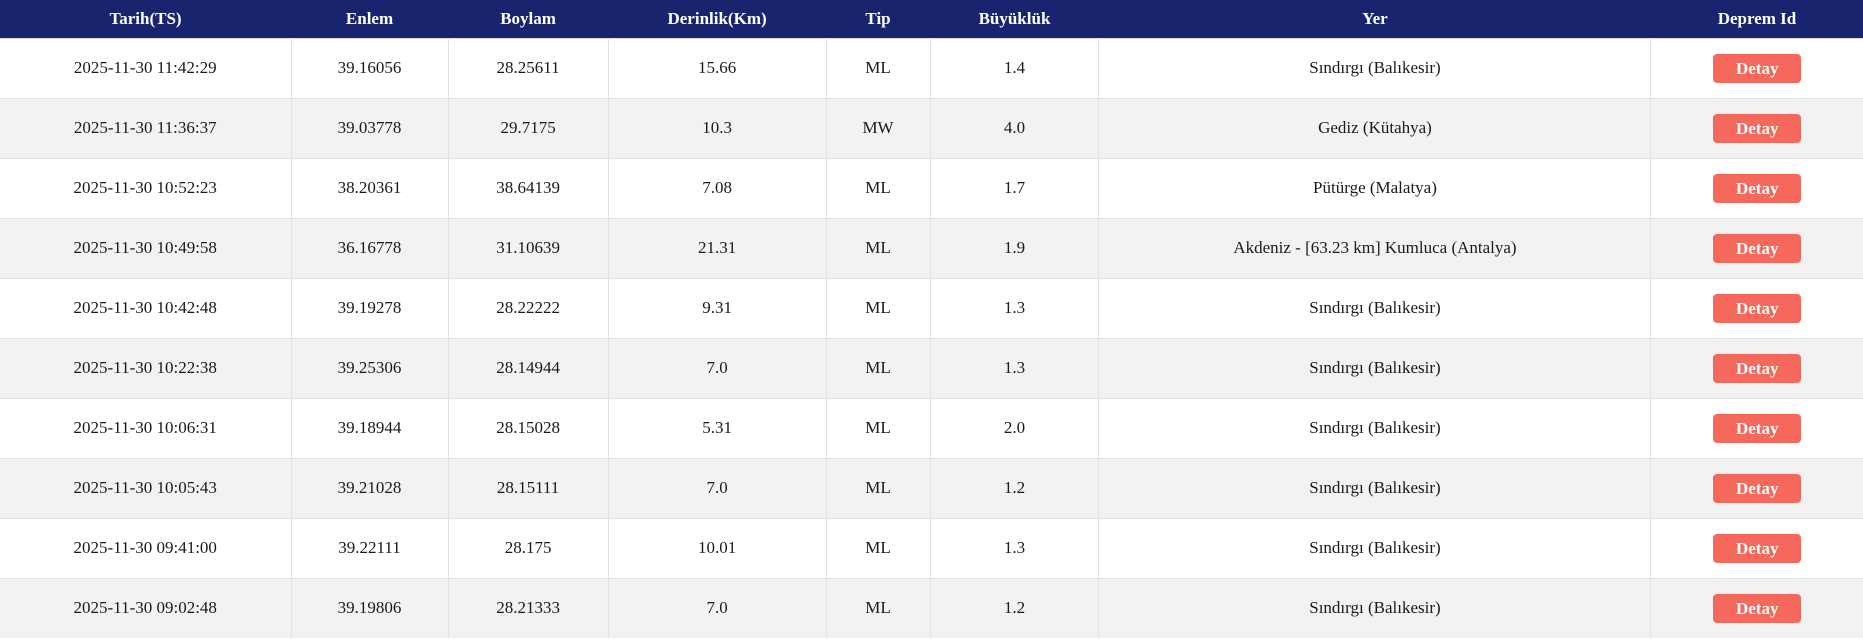  I want to click on cell-tarih: 2025-11-30 11:42:29, so click(145, 67).